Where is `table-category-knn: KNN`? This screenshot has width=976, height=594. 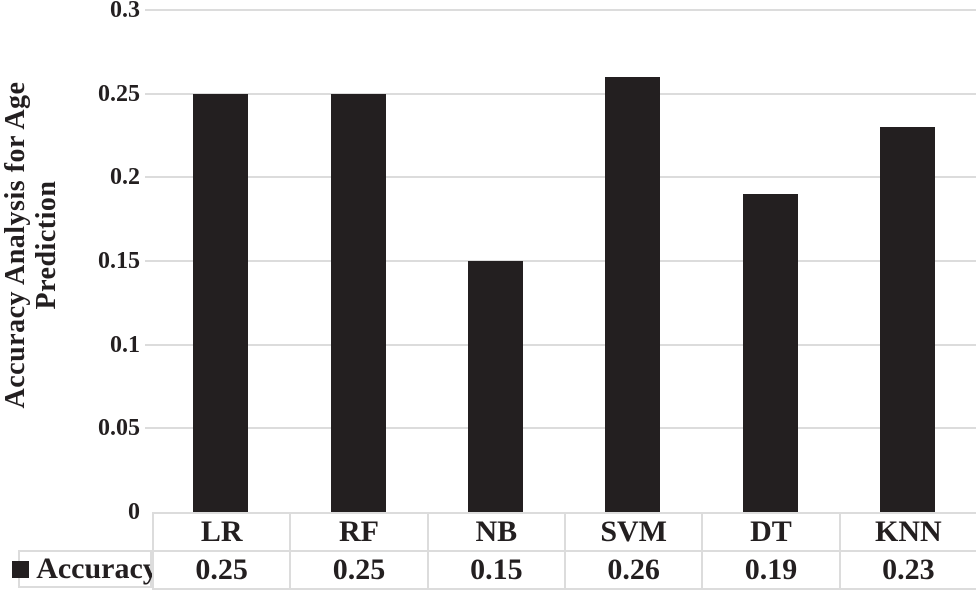 table-category-knn: KNN is located at coordinates (907, 532).